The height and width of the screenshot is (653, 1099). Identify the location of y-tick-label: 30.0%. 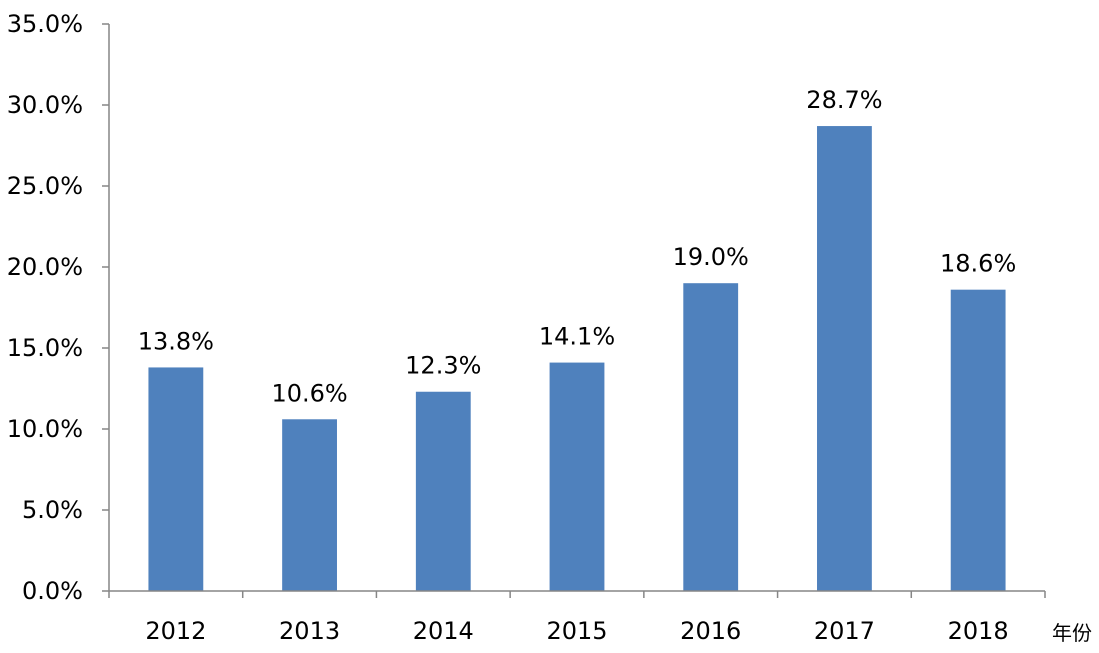
(45, 105).